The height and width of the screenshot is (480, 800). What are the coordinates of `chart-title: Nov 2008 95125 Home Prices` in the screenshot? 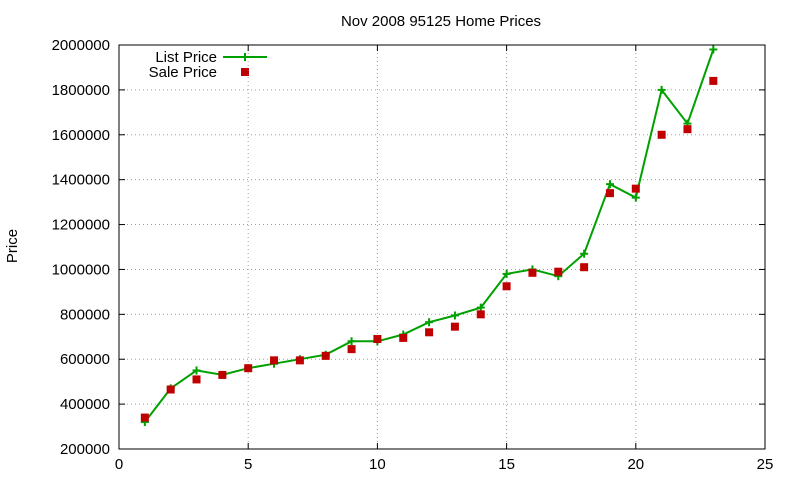 It's located at (441, 21).